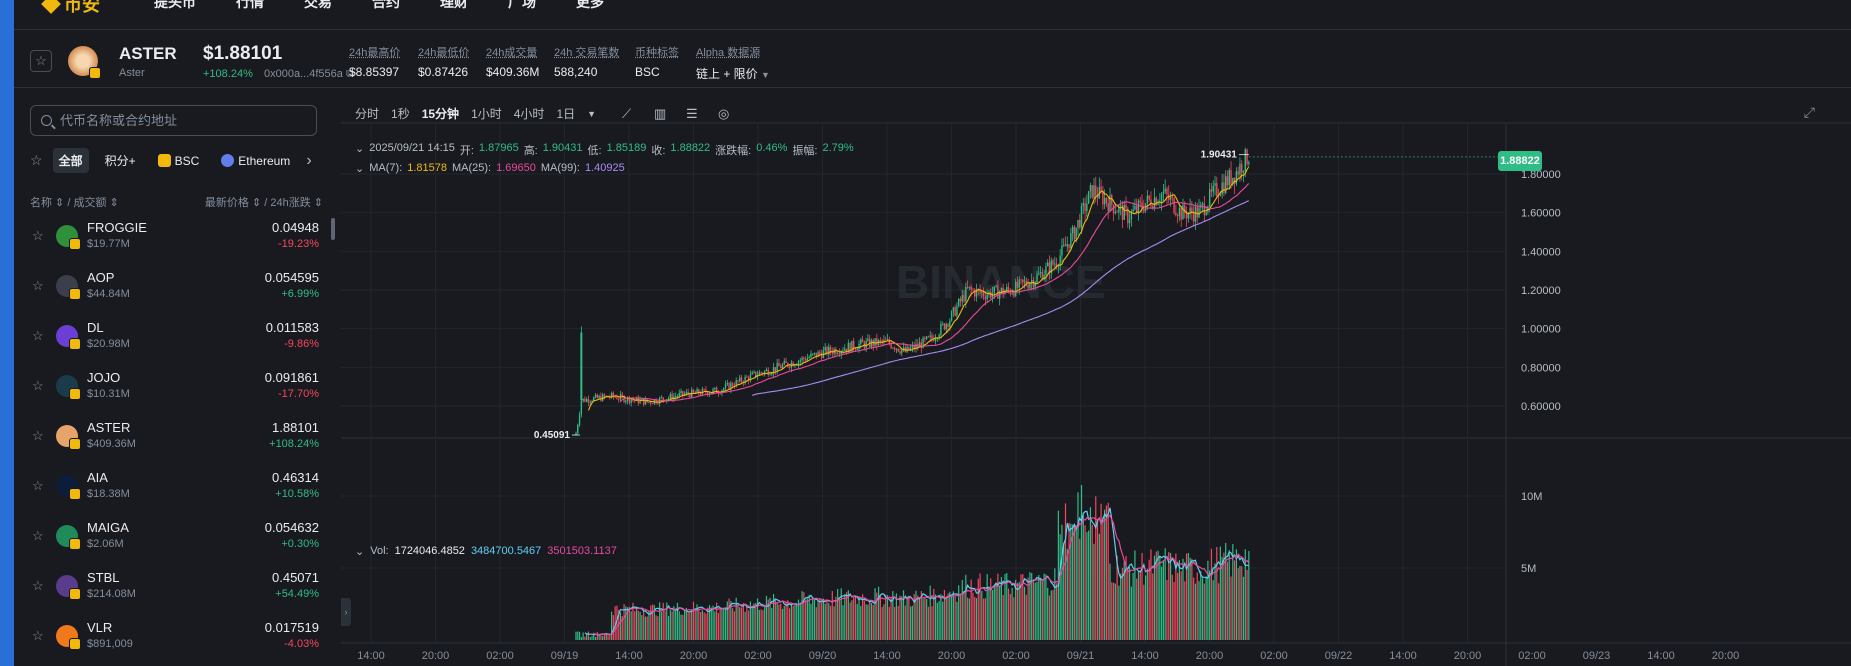 This screenshot has height=666, width=1851. I want to click on indicator-icon: ⟋, so click(627, 113).